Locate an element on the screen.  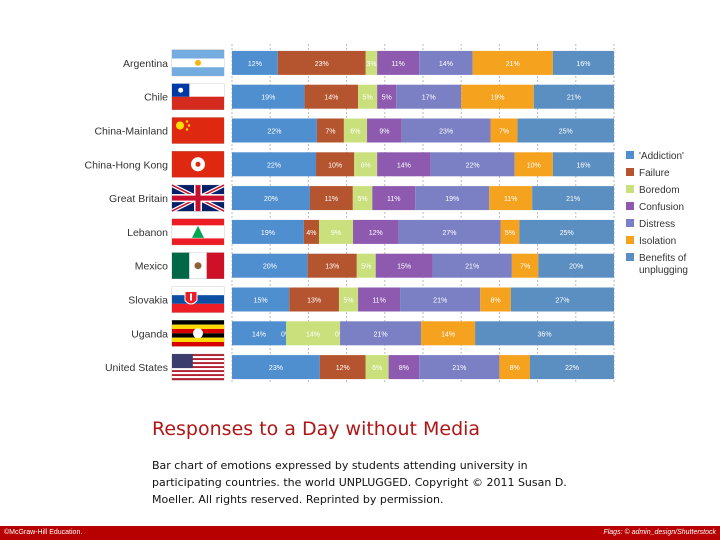
argentina-flag-icon is located at coordinates (198, 63).